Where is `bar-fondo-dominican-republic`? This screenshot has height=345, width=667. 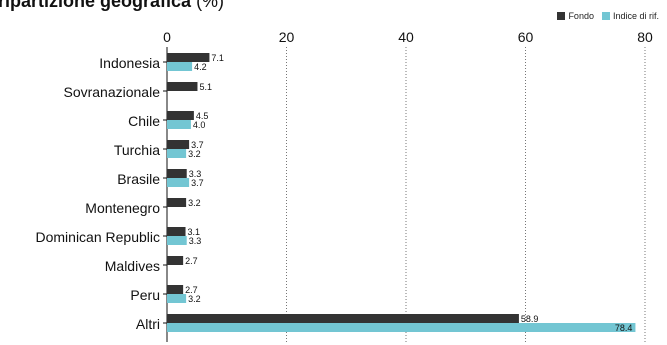
bar-fondo-dominican-republic is located at coordinates (176, 231).